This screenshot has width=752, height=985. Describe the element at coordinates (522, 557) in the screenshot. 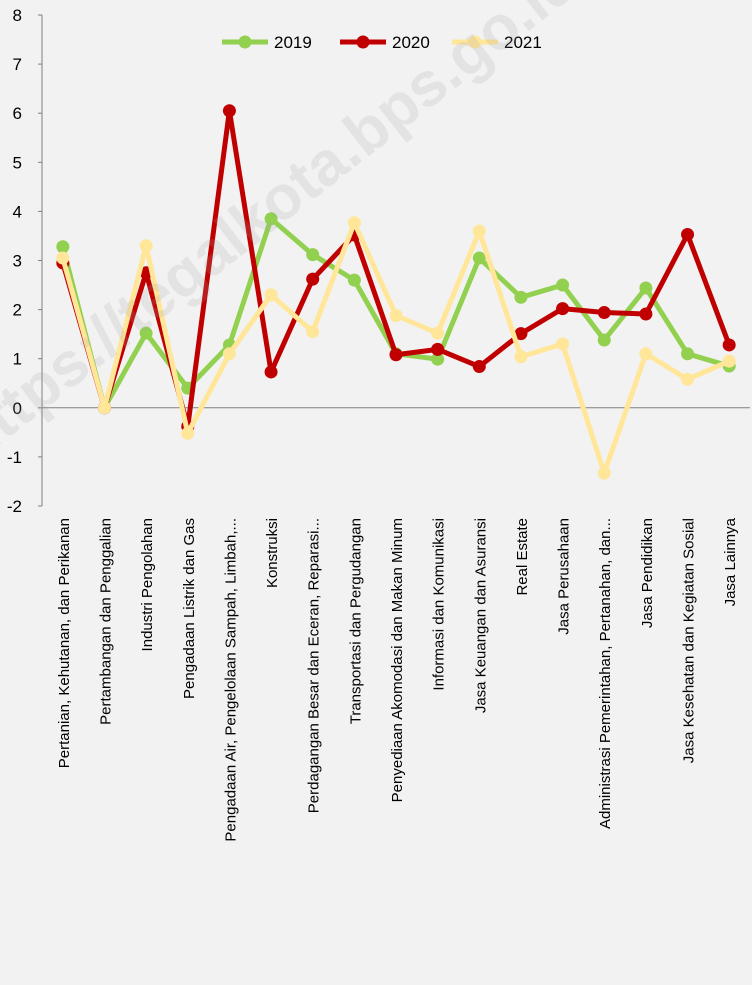

I see `x-tick-label: Real Estate` at that location.